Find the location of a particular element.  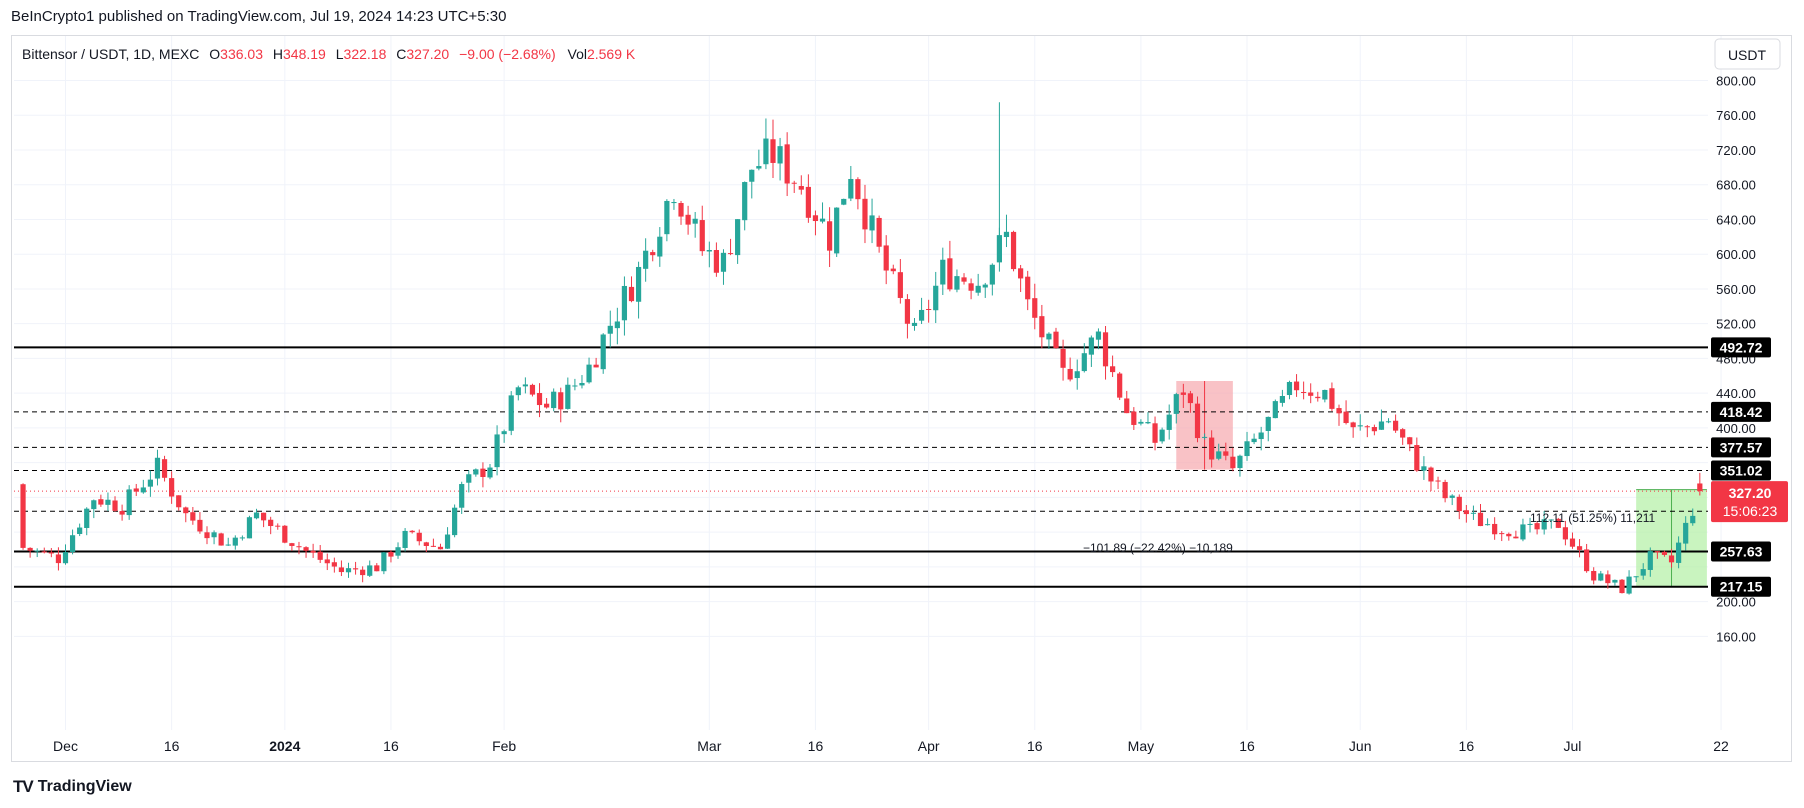

currency-button: USDT is located at coordinates (1747, 54).